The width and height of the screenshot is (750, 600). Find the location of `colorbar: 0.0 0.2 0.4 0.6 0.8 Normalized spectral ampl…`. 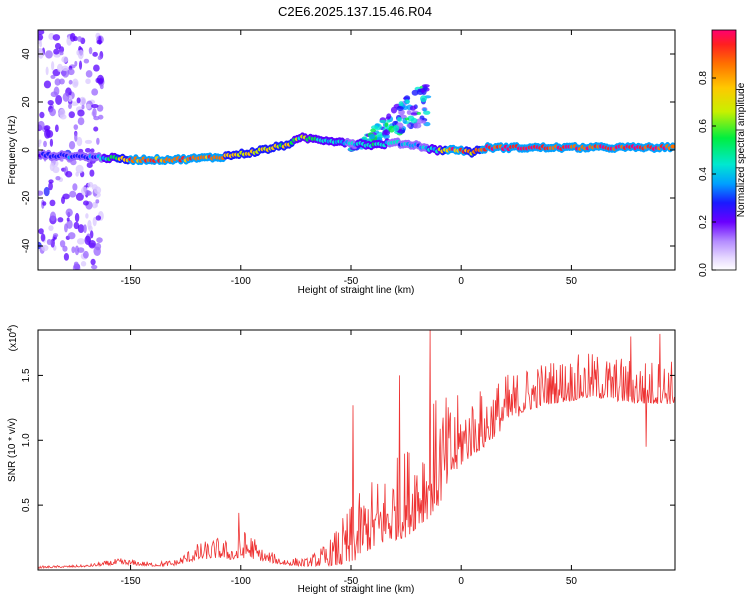

colorbar: 0.0 0.2 0.4 0.6 0.8 Normalized spectral ampl… is located at coordinates (722, 153).